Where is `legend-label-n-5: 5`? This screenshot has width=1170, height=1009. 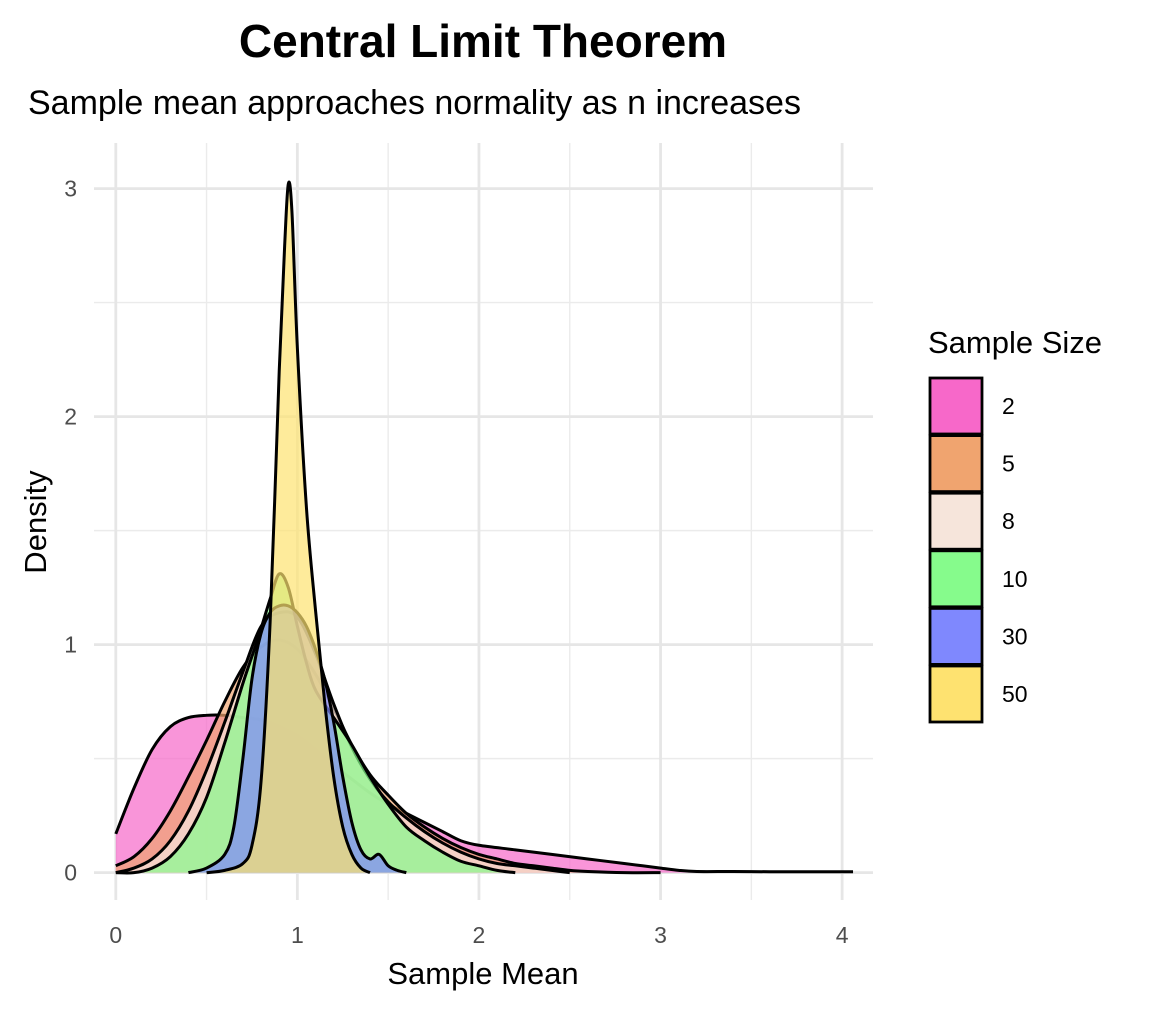 legend-label-n-5: 5 is located at coordinates (1008, 464).